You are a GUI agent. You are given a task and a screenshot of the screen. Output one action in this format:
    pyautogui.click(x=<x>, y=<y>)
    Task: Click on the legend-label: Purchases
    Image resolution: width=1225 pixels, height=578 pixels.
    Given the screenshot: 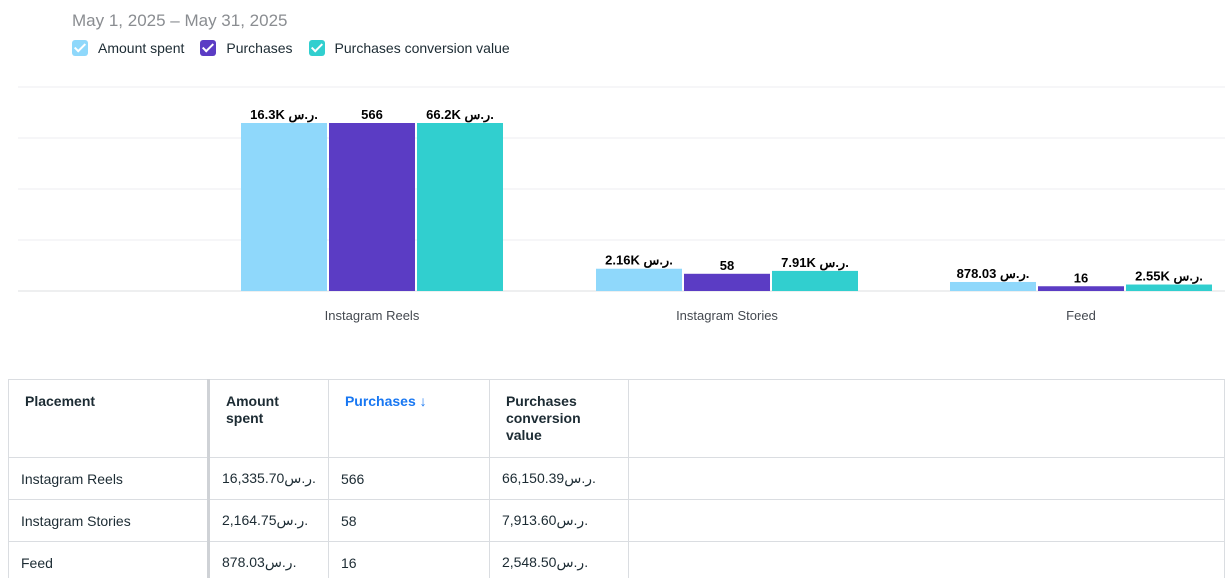 What is the action you would take?
    pyautogui.click(x=259, y=48)
    